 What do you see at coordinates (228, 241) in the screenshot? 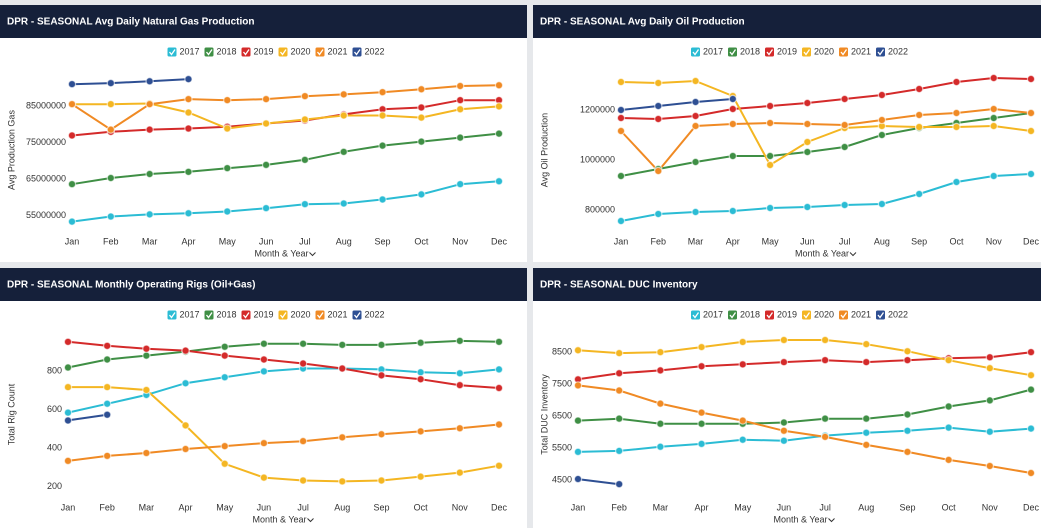
I see `x-tick-label: May` at bounding box center [228, 241].